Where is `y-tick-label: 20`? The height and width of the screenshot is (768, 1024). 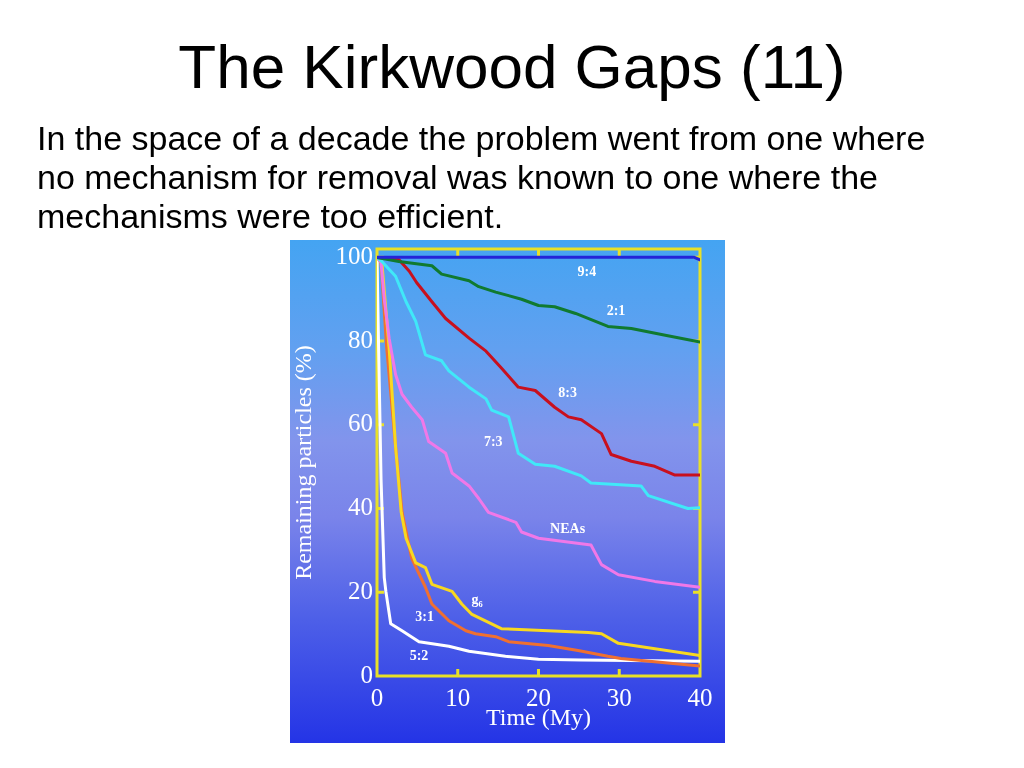
y-tick-label: 20 is located at coordinates (360, 590).